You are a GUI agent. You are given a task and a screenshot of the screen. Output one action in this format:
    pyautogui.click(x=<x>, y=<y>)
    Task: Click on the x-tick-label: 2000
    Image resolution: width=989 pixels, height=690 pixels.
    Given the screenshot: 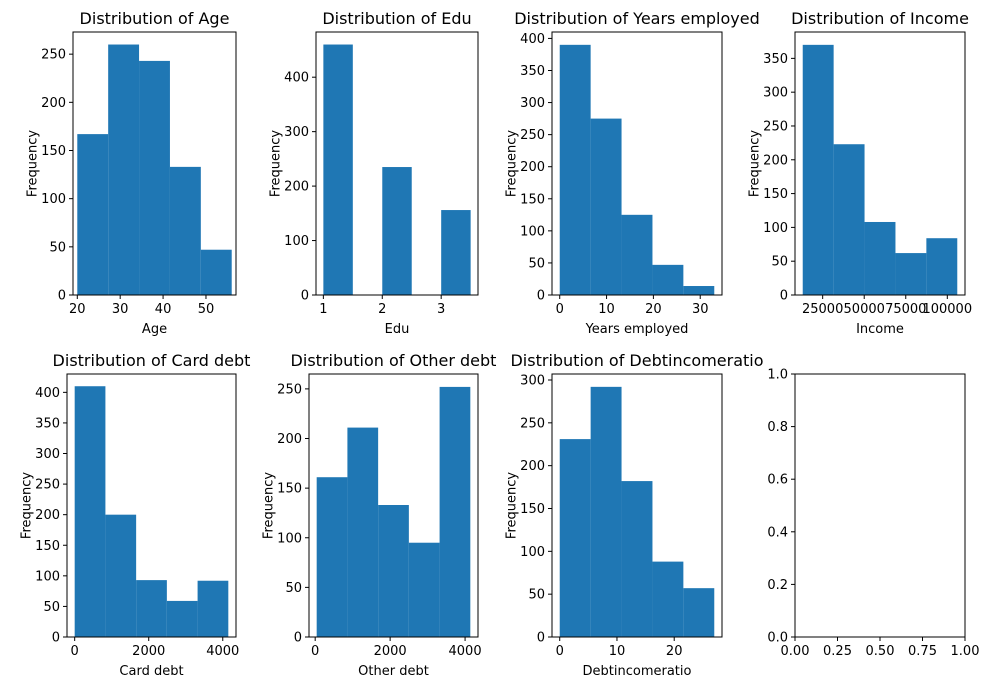 What is the action you would take?
    pyautogui.click(x=390, y=651)
    